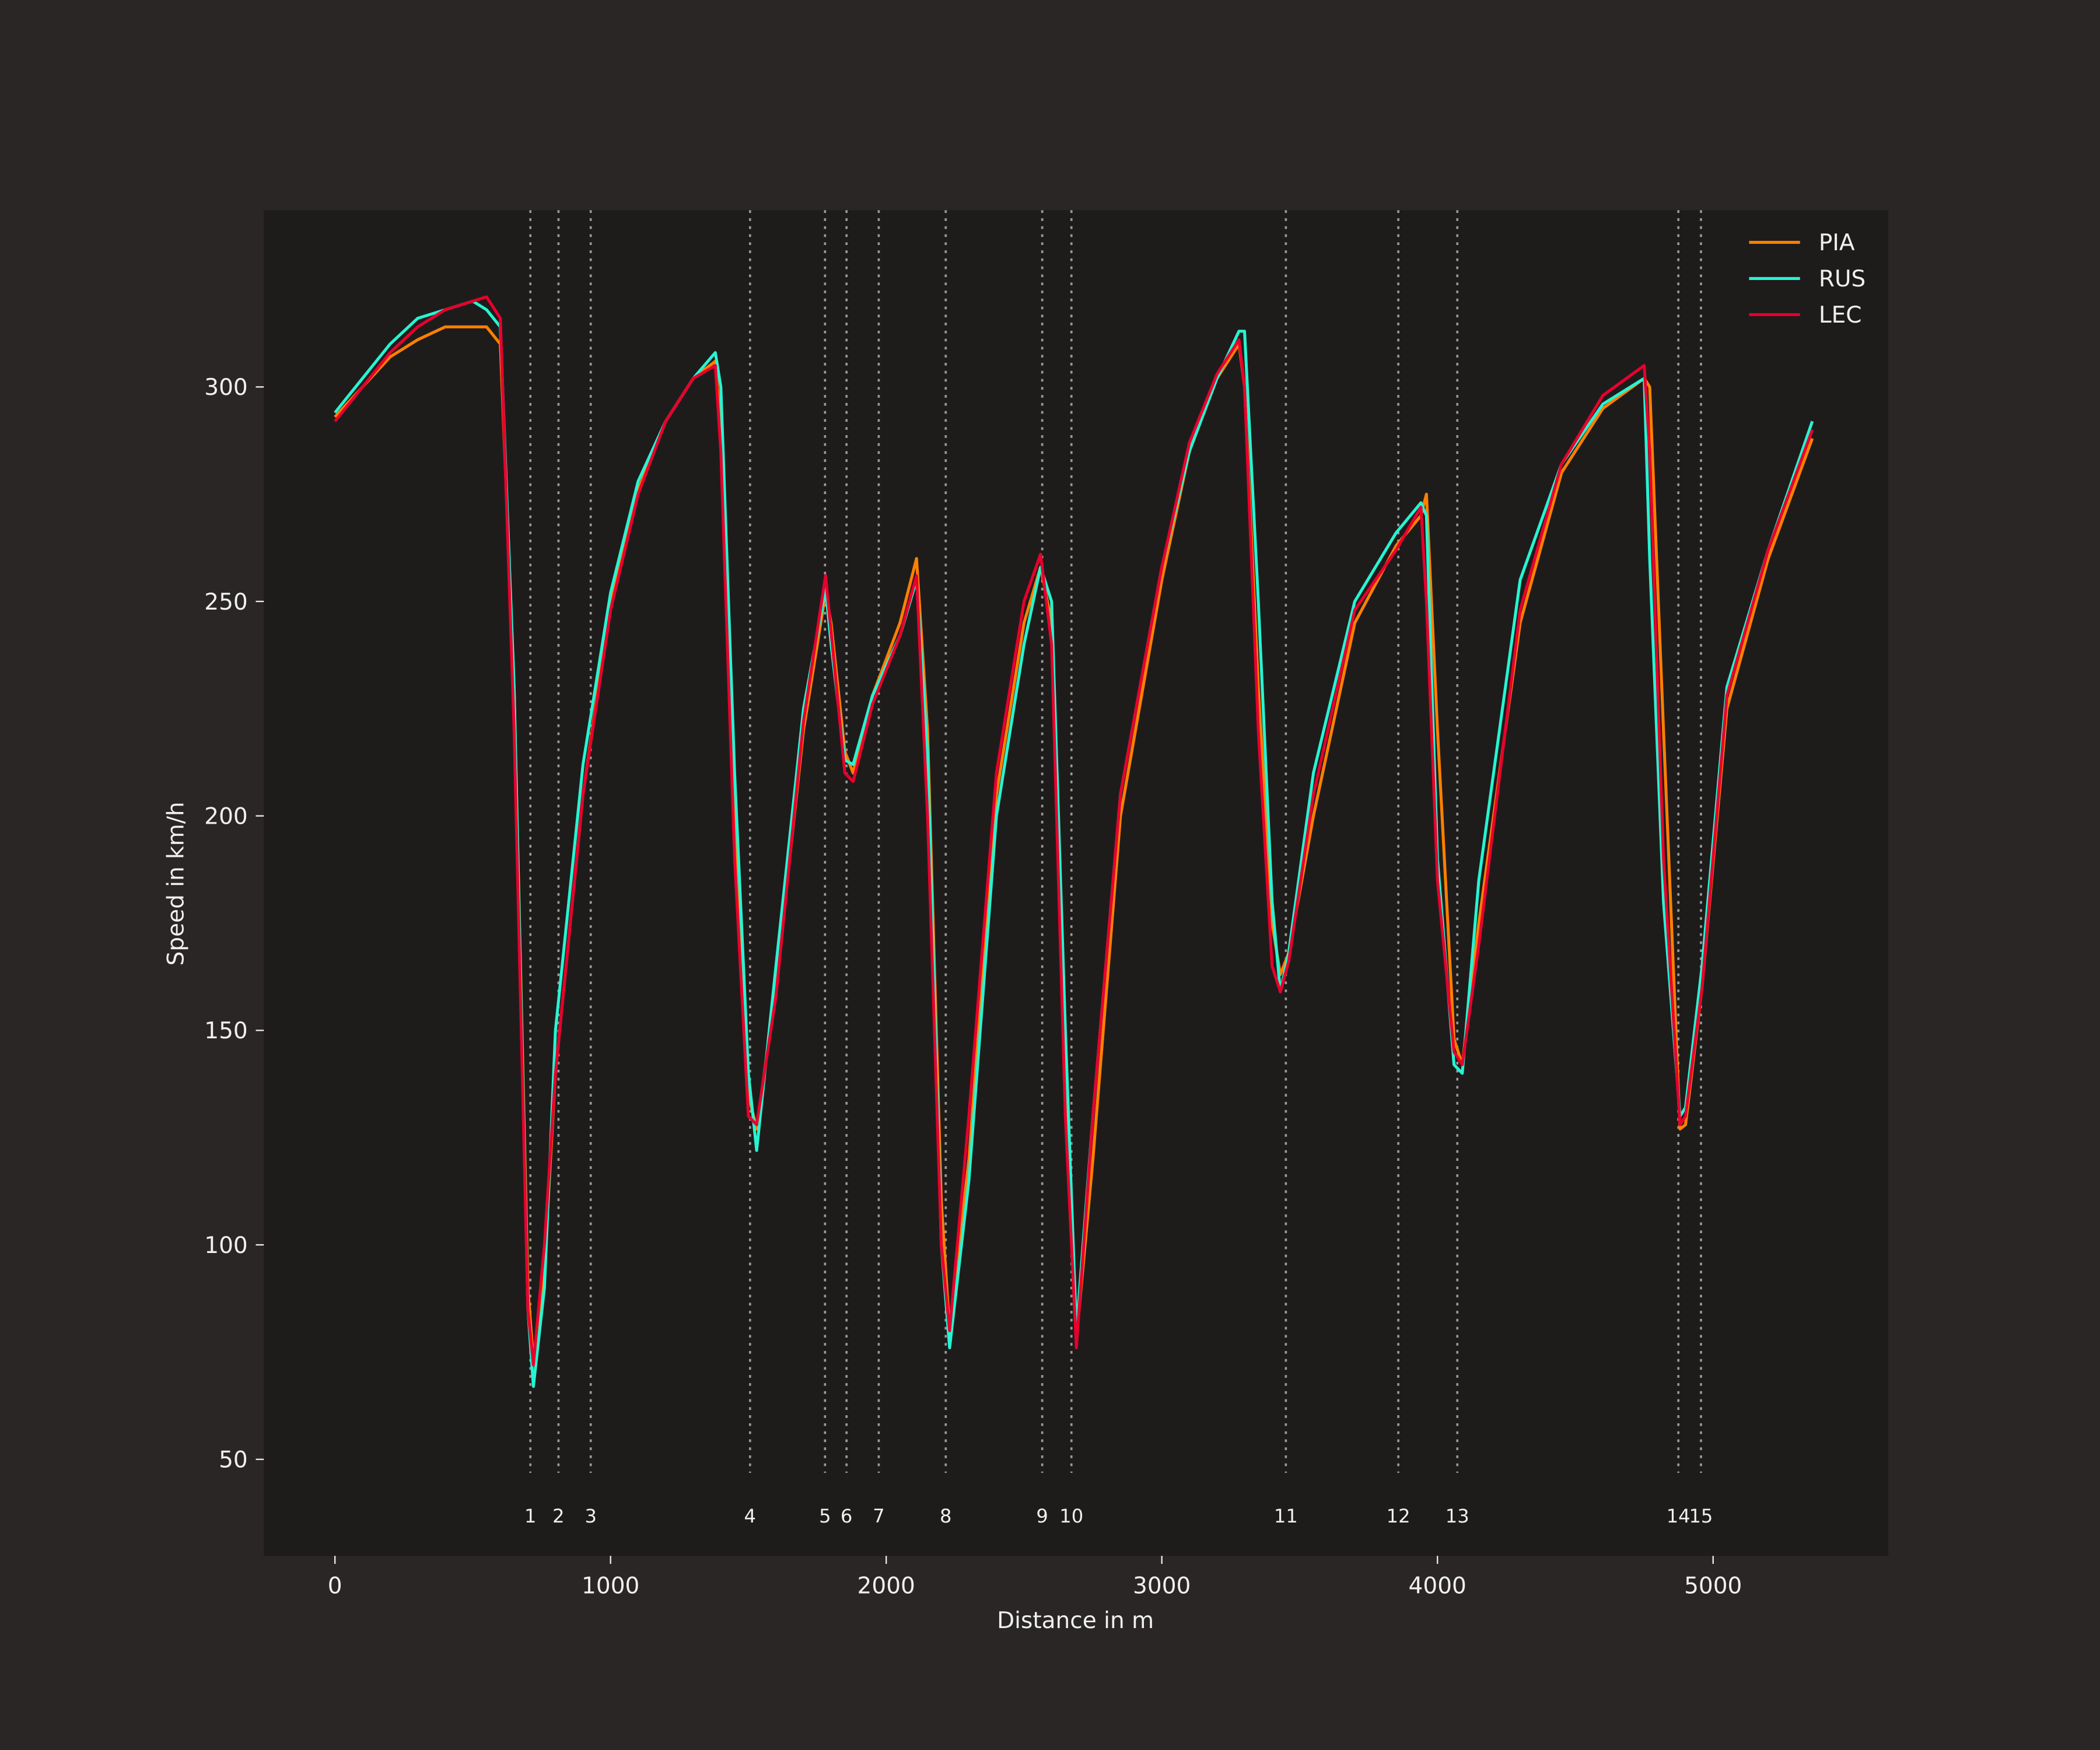 This screenshot has height=1750, width=2100. What do you see at coordinates (558, 1516) in the screenshot?
I see `corner-label: 2` at bounding box center [558, 1516].